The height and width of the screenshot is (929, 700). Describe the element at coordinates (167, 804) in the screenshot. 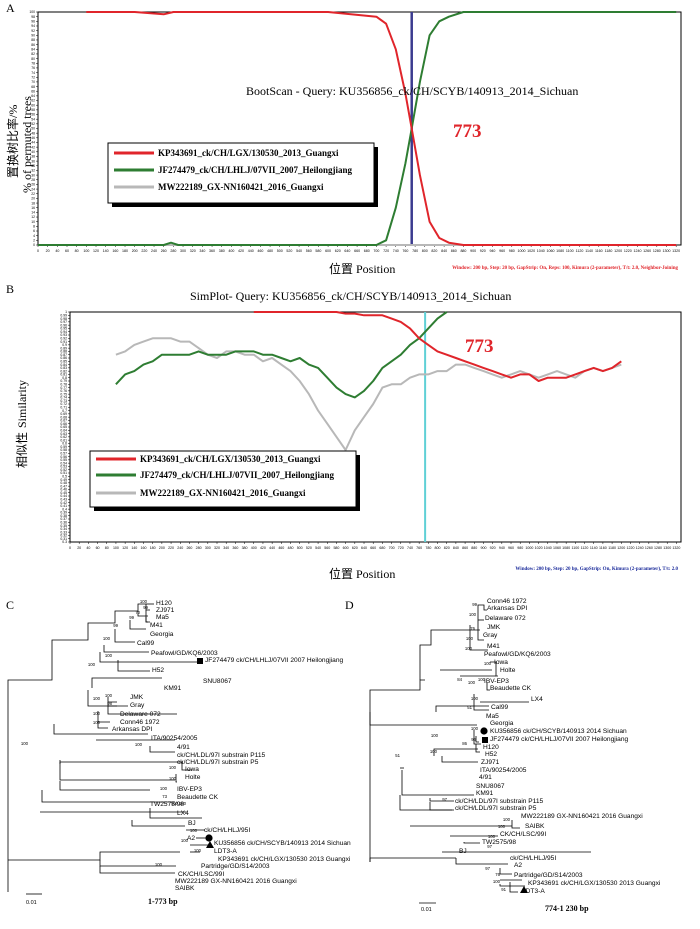

I see `tree-c-taxon: TW2575/98` at that location.